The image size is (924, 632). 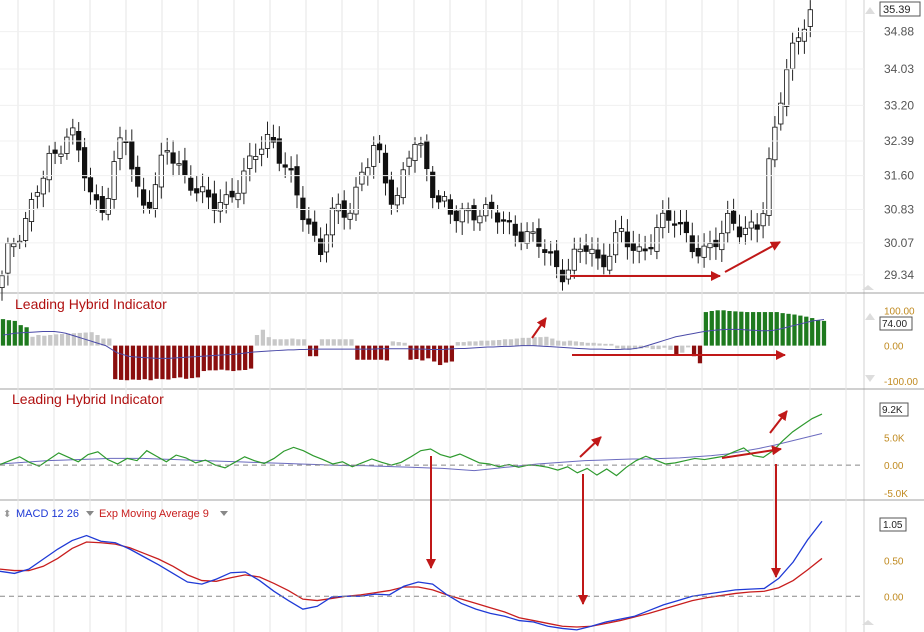 I want to click on macd-tick-label: 0.00, so click(x=894, y=597).